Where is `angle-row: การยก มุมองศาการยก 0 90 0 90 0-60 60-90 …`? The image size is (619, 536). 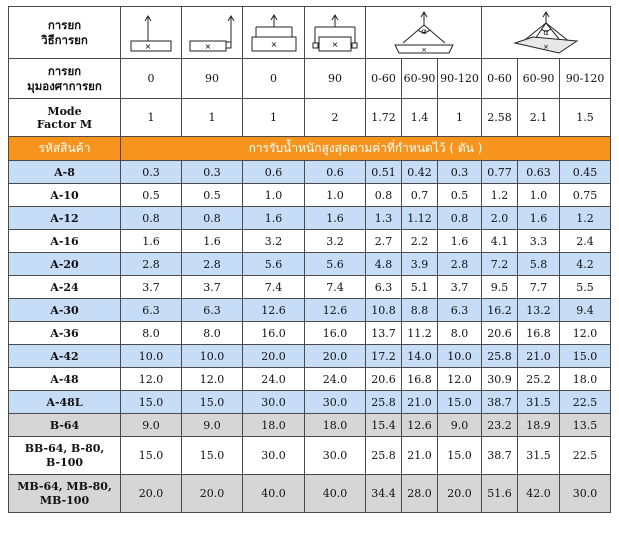 angle-row: การยก มุมองศาการยก 0 90 0 90 0-60 60-90 … is located at coordinates (310, 78).